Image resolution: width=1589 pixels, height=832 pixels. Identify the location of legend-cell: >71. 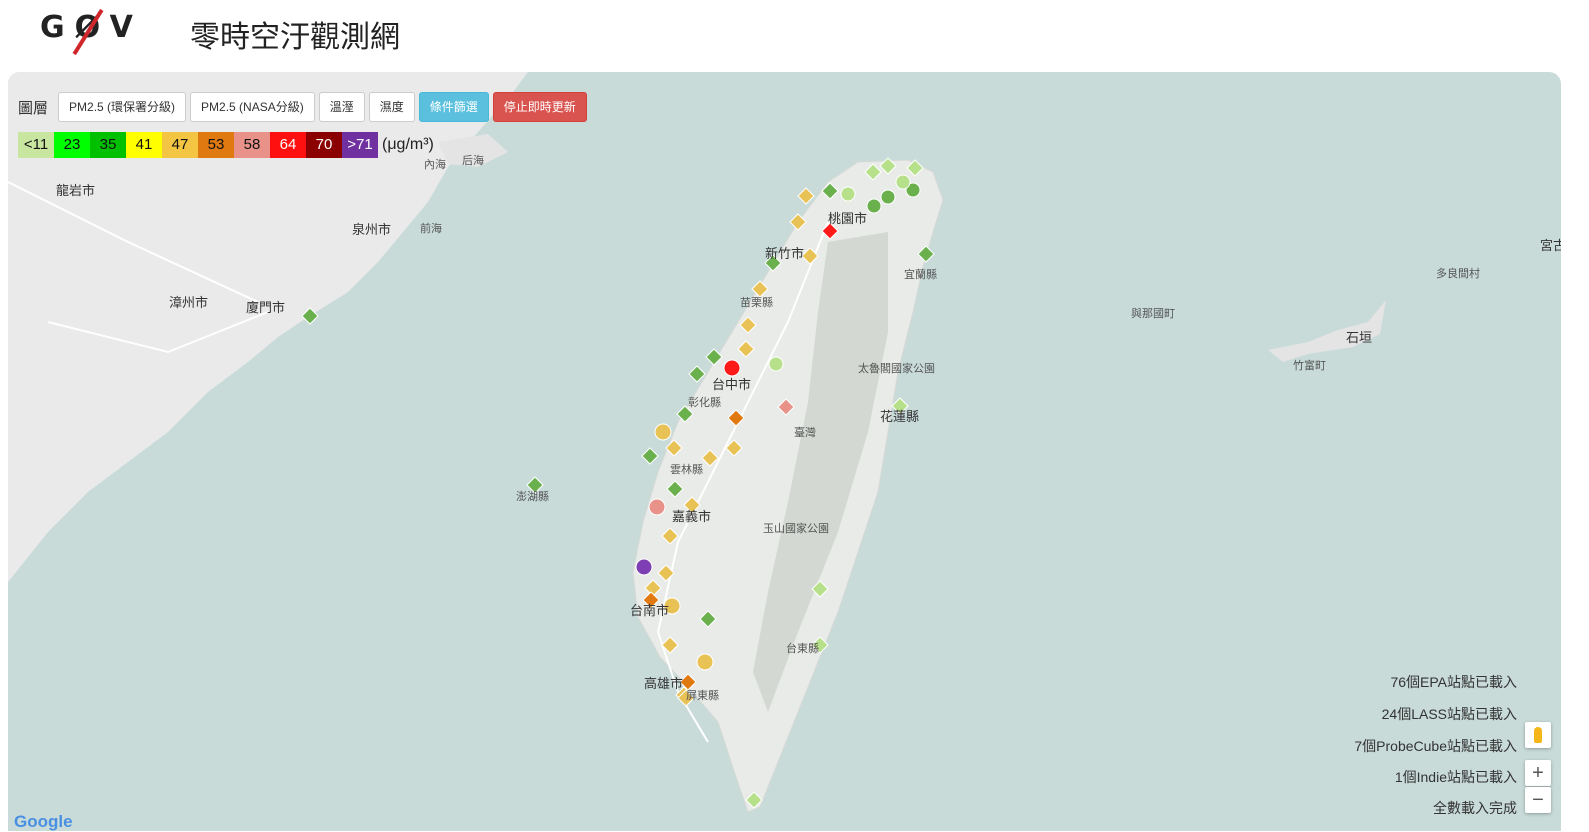
(360, 145).